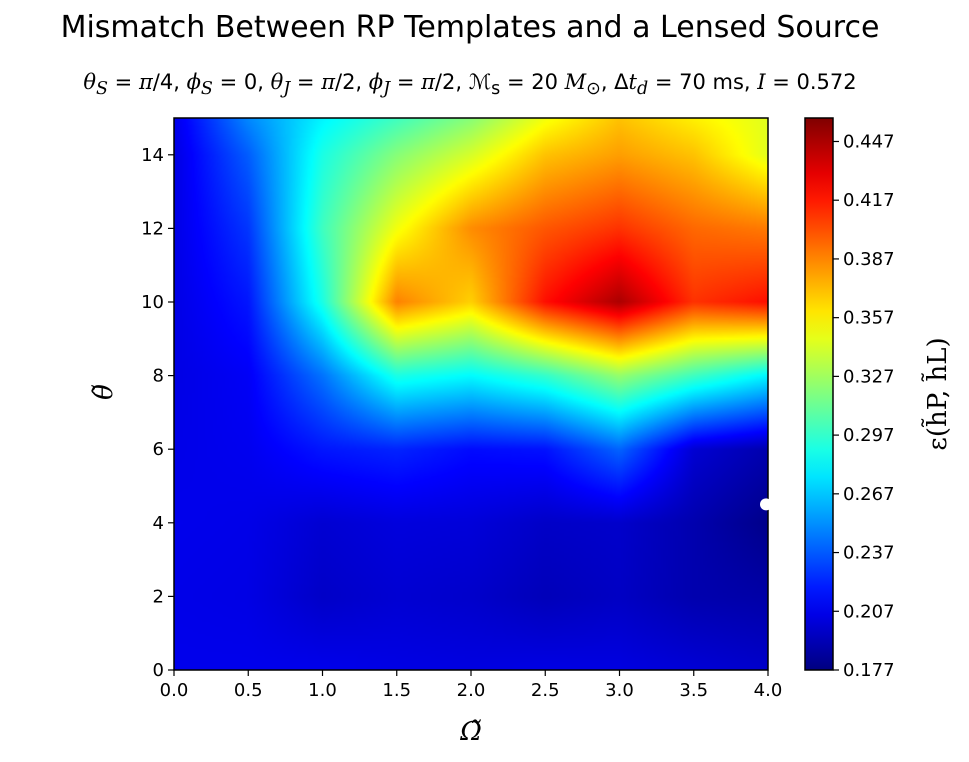 The image size is (969, 762). I want to click on y-tick-label: 6, so click(158, 449).